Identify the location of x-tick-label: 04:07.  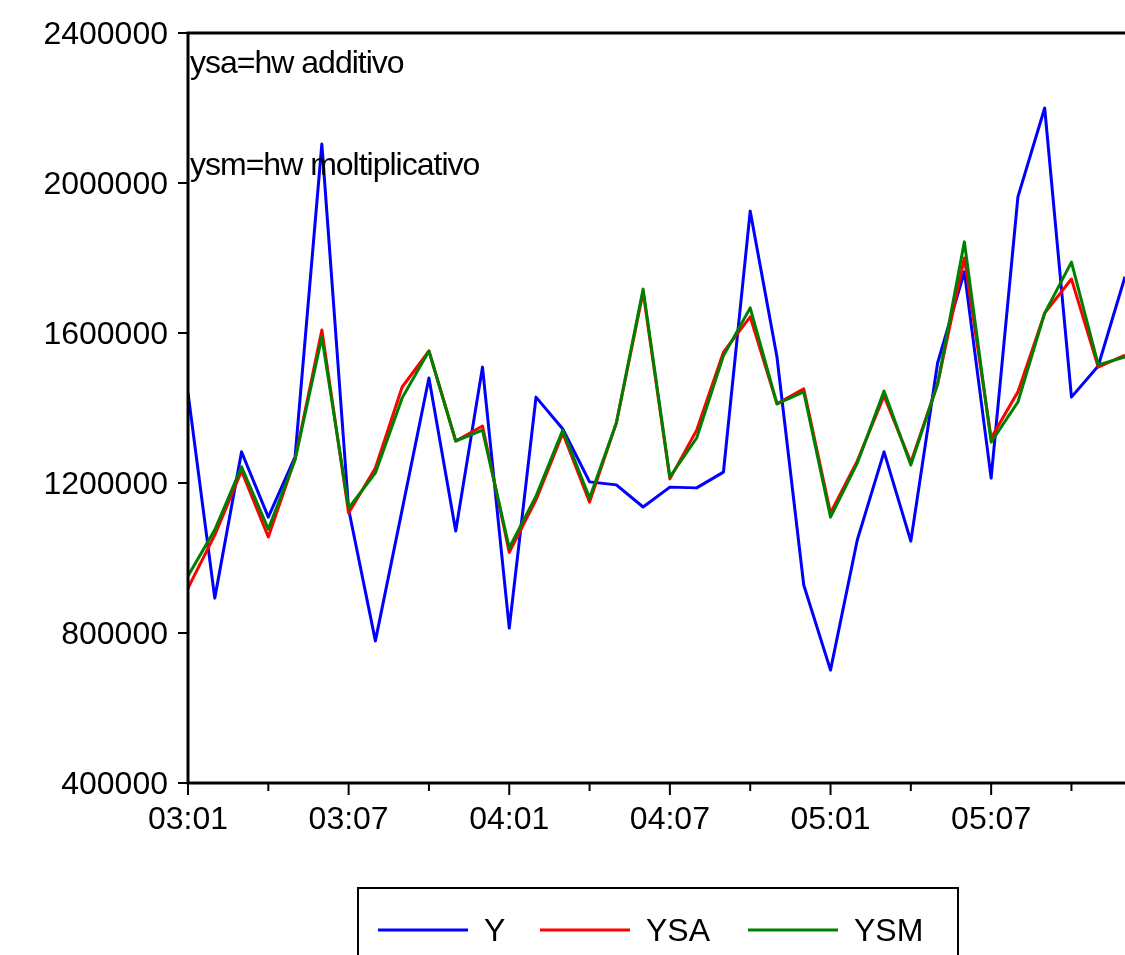
(669, 818).